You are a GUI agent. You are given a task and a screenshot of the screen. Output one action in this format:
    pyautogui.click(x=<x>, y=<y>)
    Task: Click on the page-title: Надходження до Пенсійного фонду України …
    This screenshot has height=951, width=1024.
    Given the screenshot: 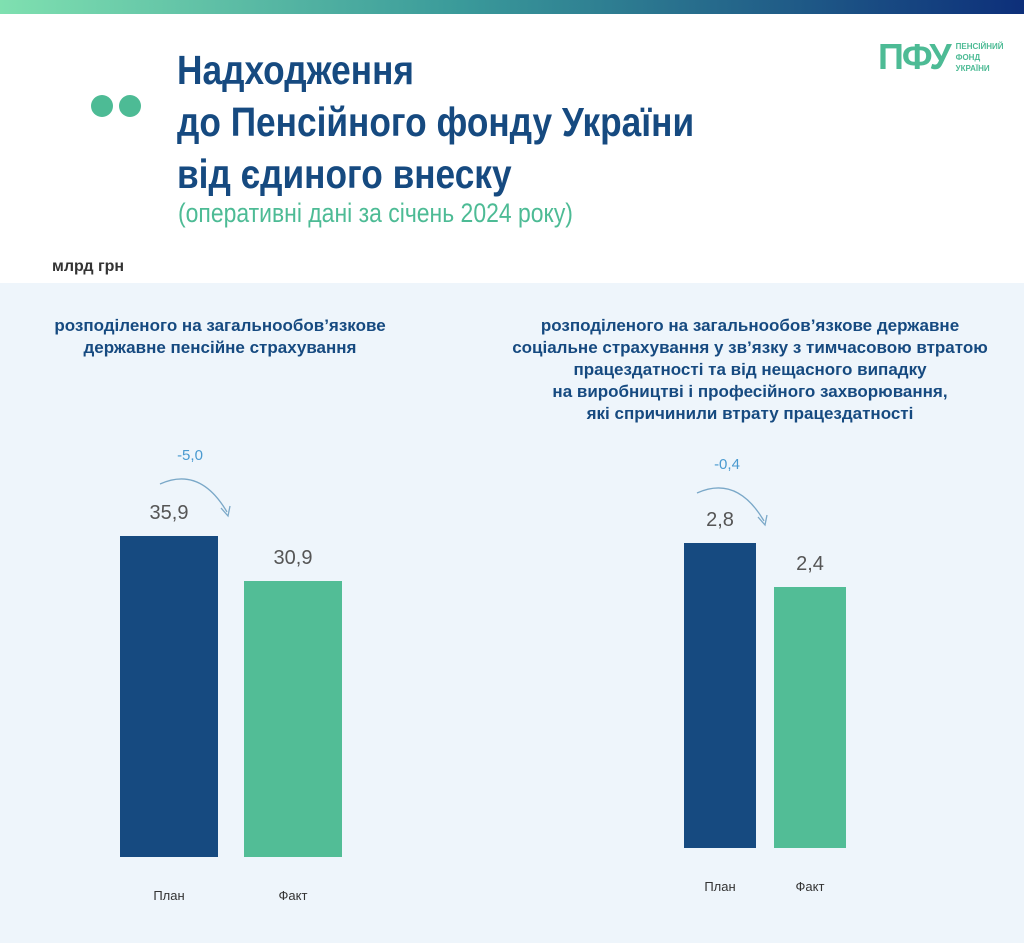 What is the action you would take?
    pyautogui.click(x=435, y=122)
    